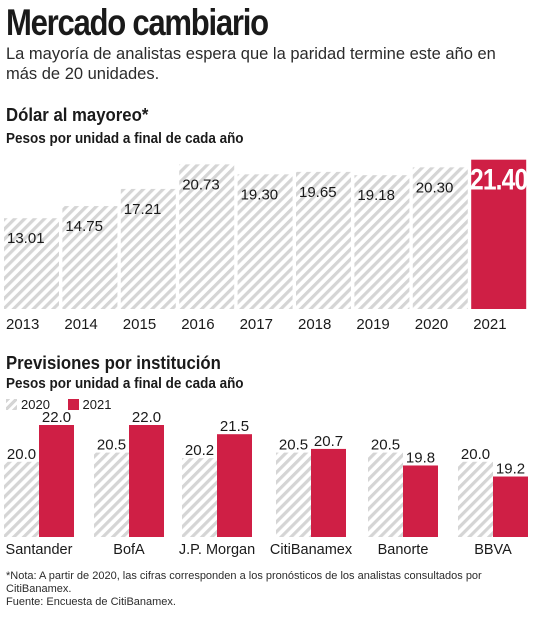  What do you see at coordinates (22, 324) in the screenshot?
I see `category-label-2013: 2013` at bounding box center [22, 324].